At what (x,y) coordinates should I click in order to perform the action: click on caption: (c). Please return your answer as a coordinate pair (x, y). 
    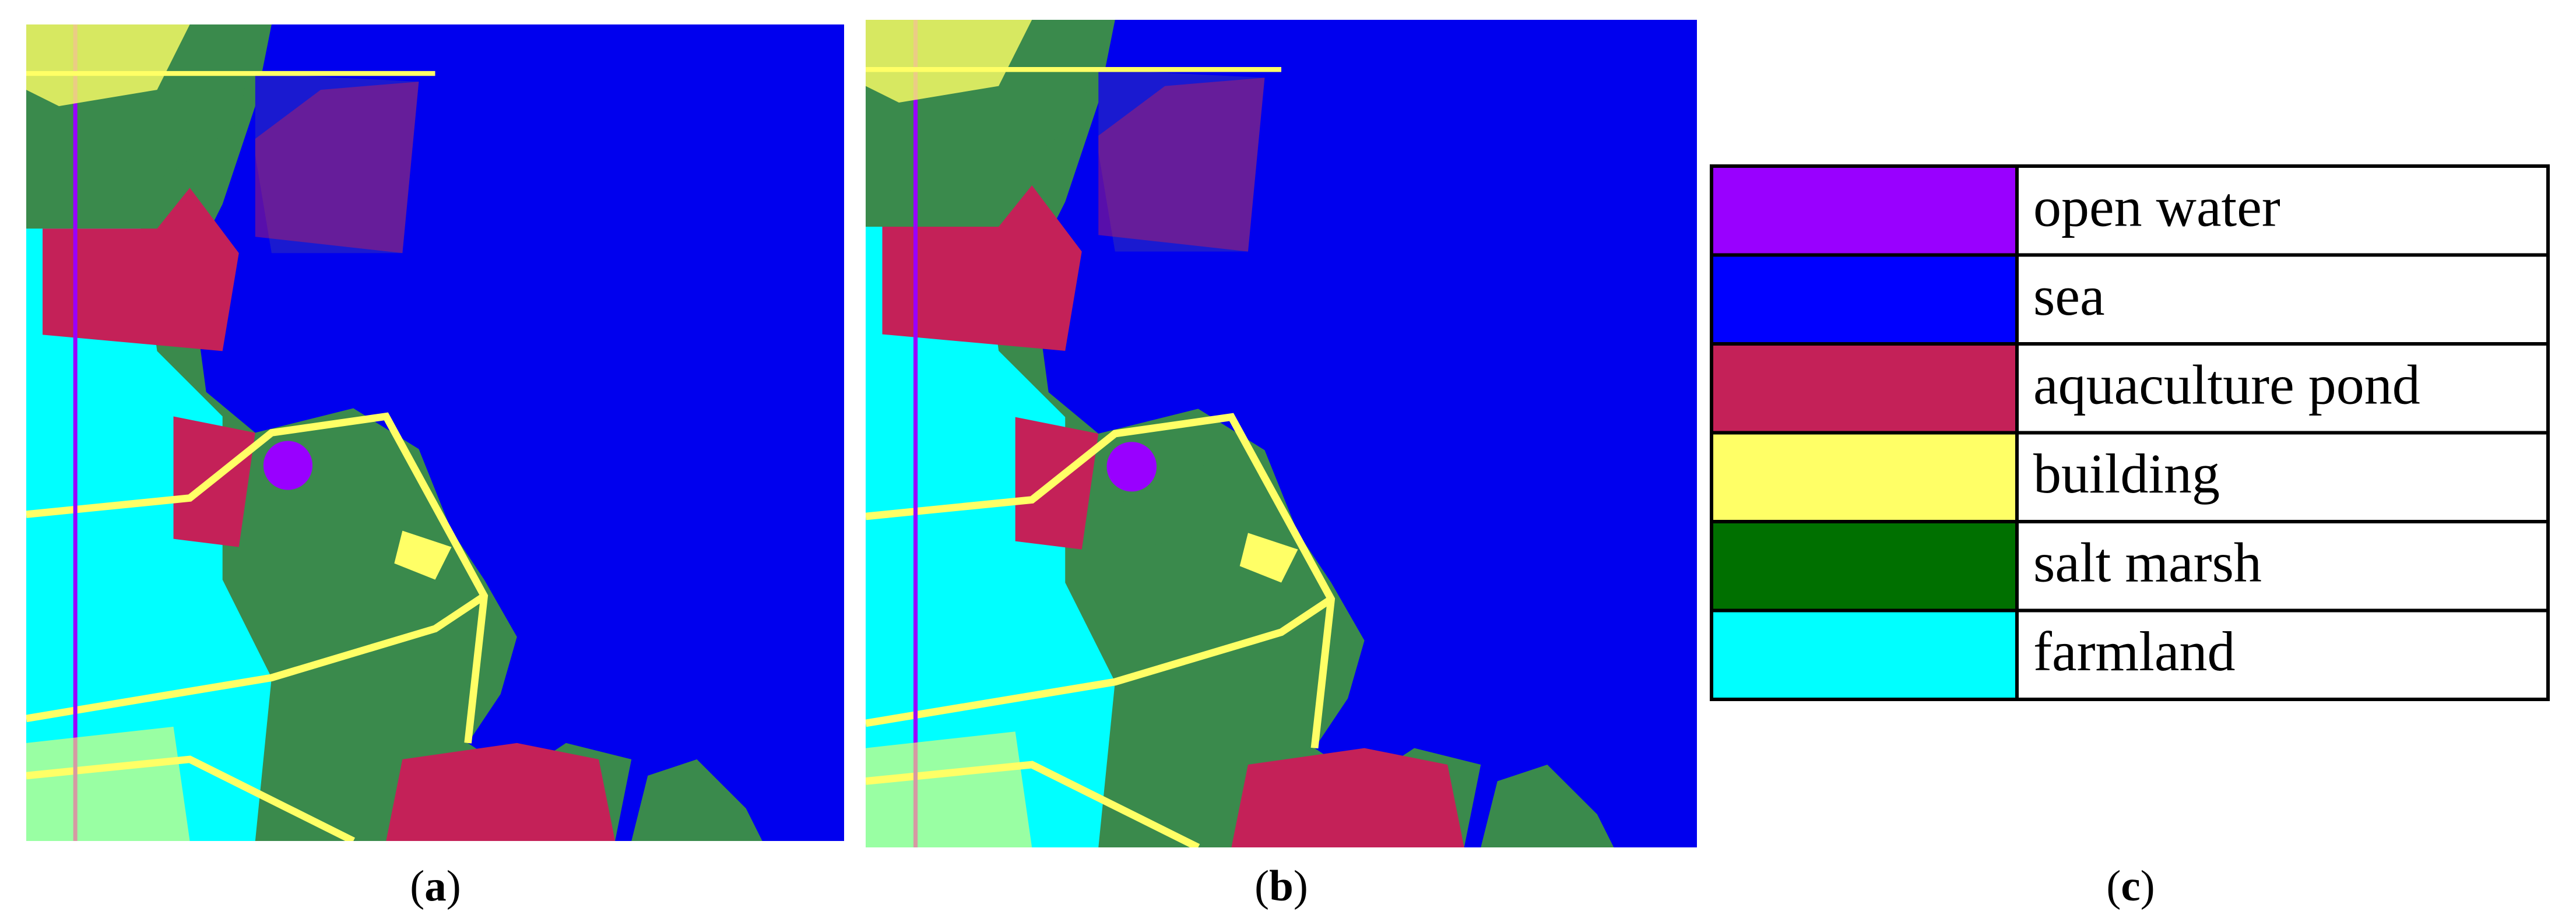
    Looking at the image, I should click on (2130, 886).